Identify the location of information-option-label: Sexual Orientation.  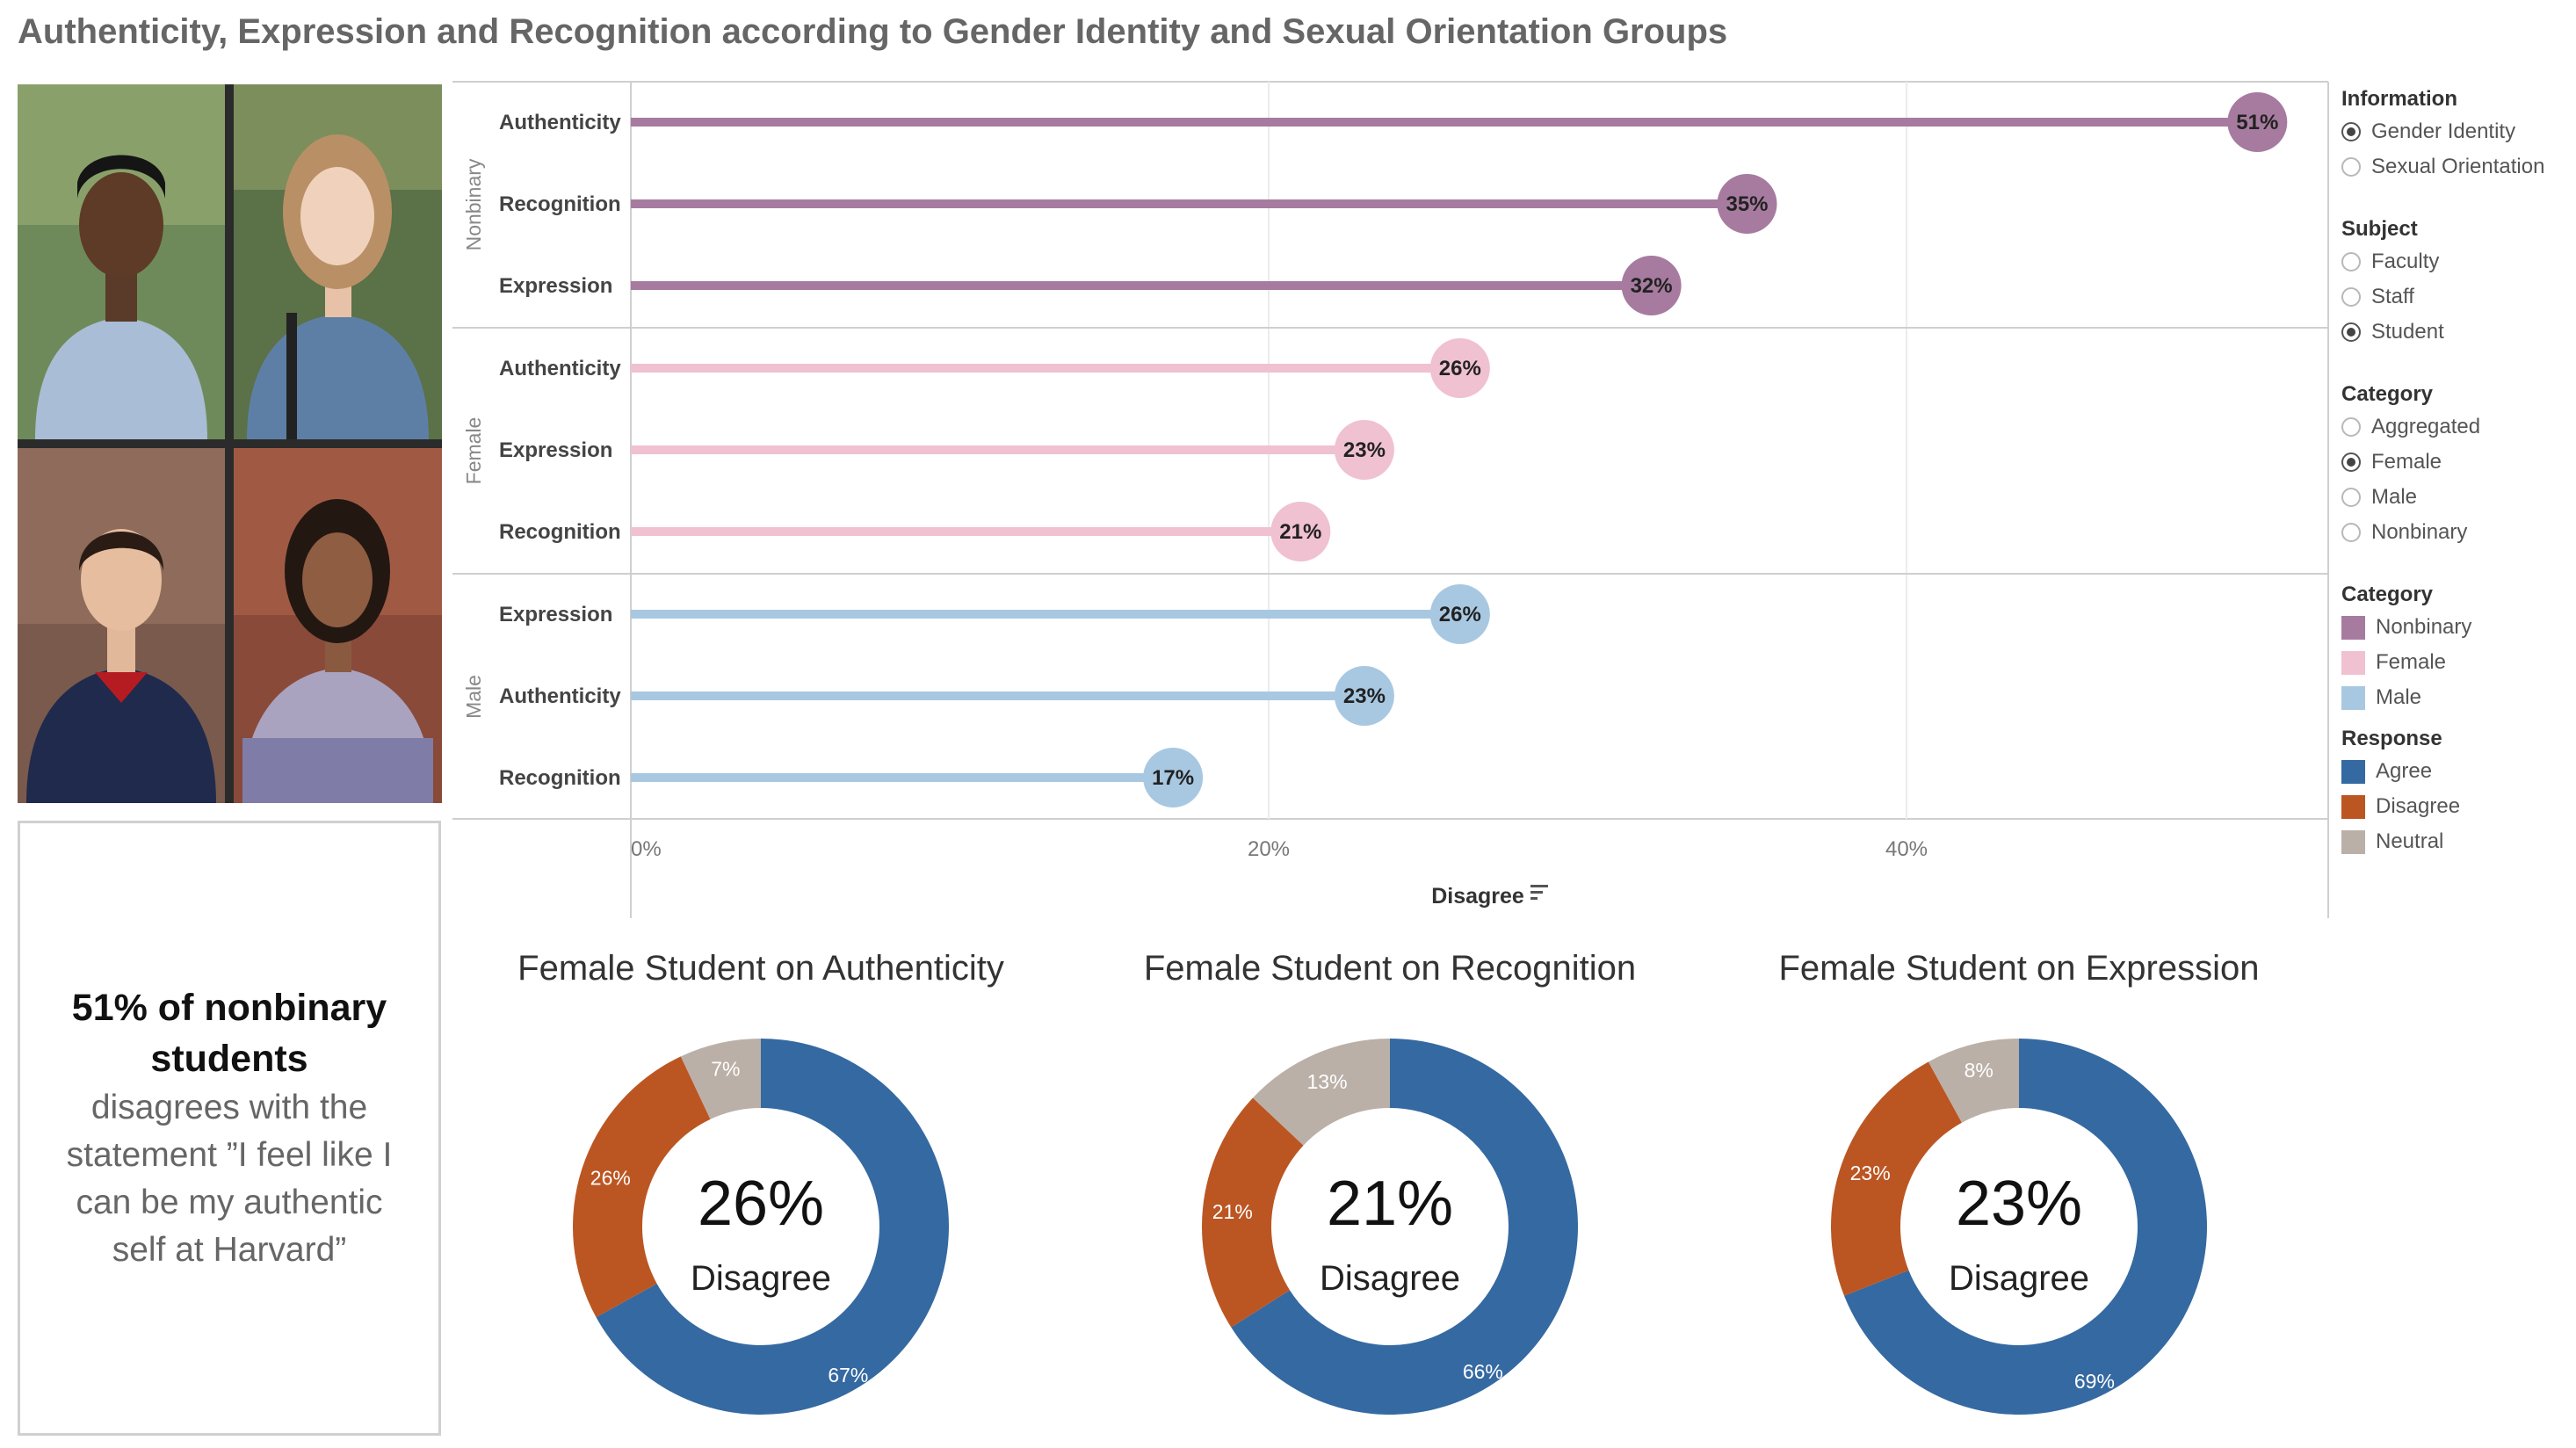
(2458, 166).